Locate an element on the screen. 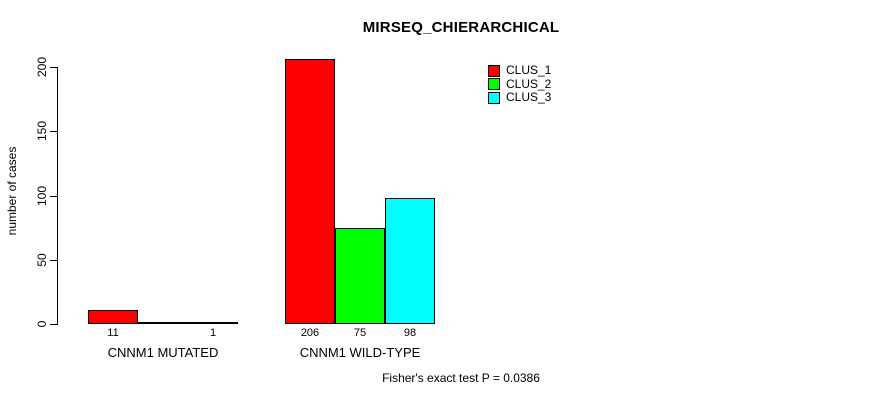 The width and height of the screenshot is (890, 400). bar-value-label: 206 is located at coordinates (310, 333).